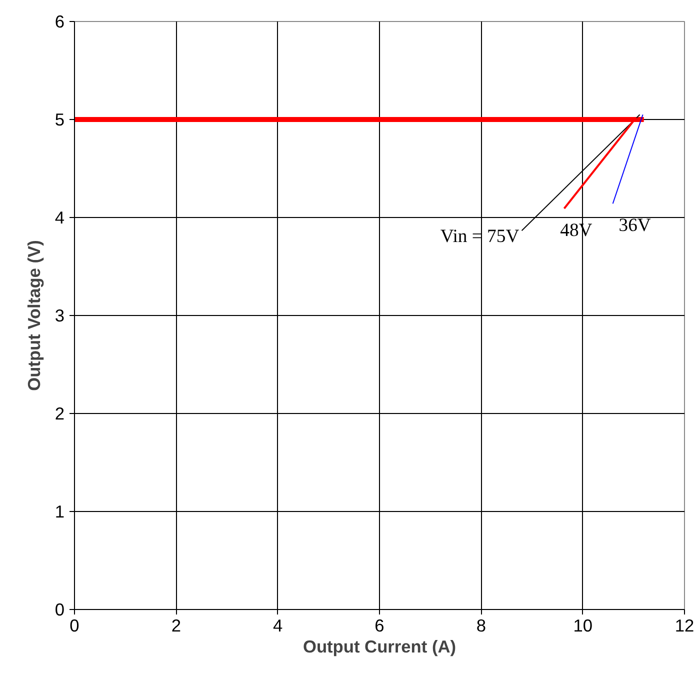 The width and height of the screenshot is (699, 675). I want to click on y-tick-label: 0, so click(59, 610).